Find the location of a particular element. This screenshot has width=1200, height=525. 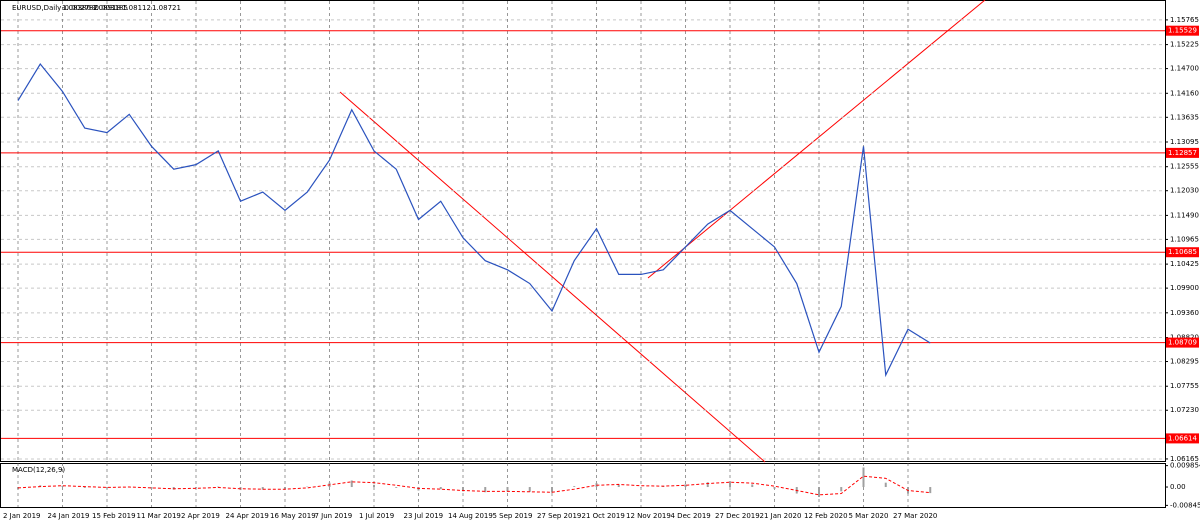

x-tick-label: 14 Aug 2019 is located at coordinates (470, 516).